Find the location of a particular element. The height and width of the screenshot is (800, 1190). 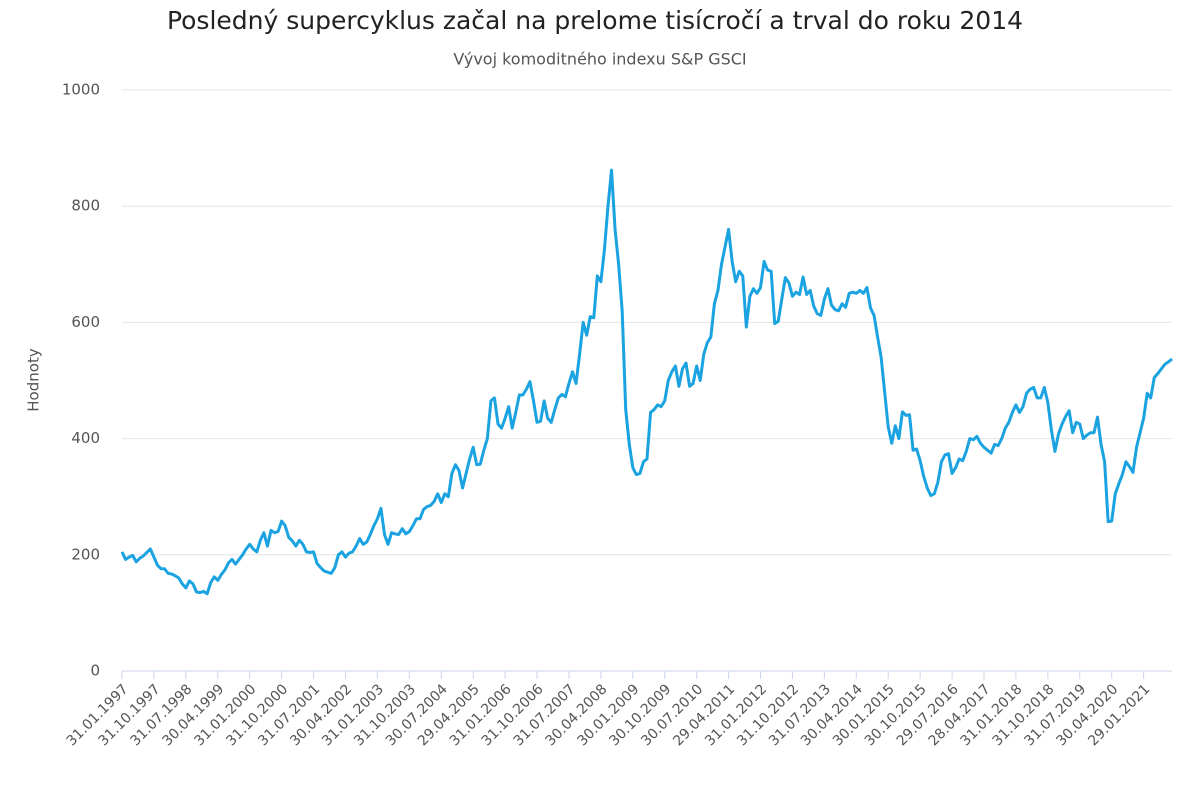

y-tick-label: 600 is located at coordinates (85, 322).